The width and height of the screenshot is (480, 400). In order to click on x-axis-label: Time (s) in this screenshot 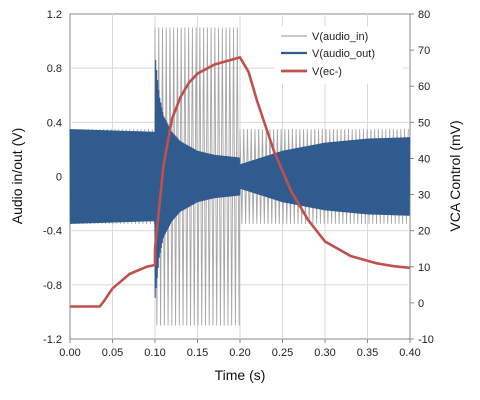, I will do `click(240, 375)`.